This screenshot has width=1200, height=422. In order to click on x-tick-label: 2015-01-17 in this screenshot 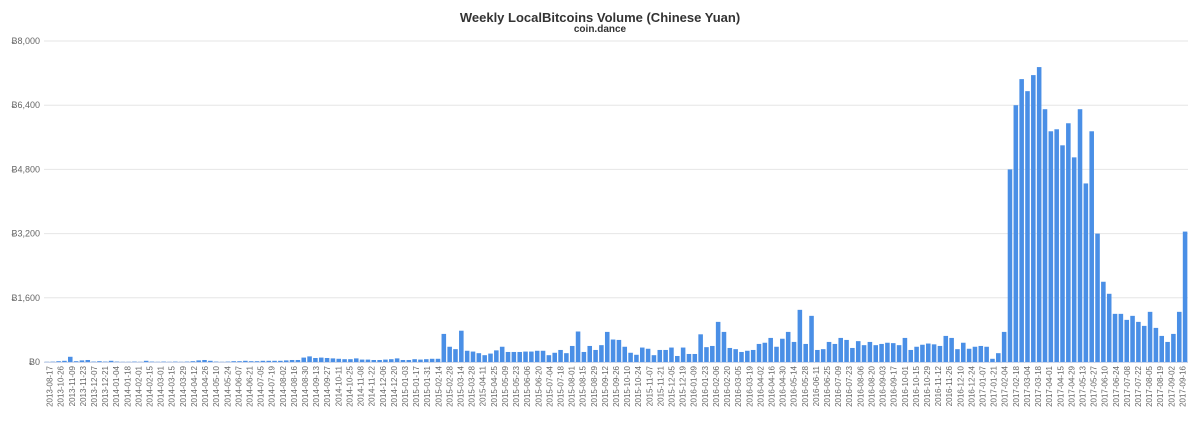, I will do `click(416, 385)`.